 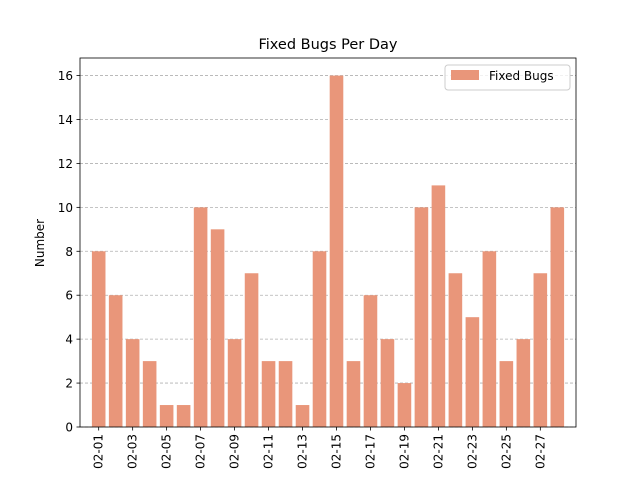 What do you see at coordinates (303, 451) in the screenshot?
I see `x-tick-label: 02-13` at bounding box center [303, 451].